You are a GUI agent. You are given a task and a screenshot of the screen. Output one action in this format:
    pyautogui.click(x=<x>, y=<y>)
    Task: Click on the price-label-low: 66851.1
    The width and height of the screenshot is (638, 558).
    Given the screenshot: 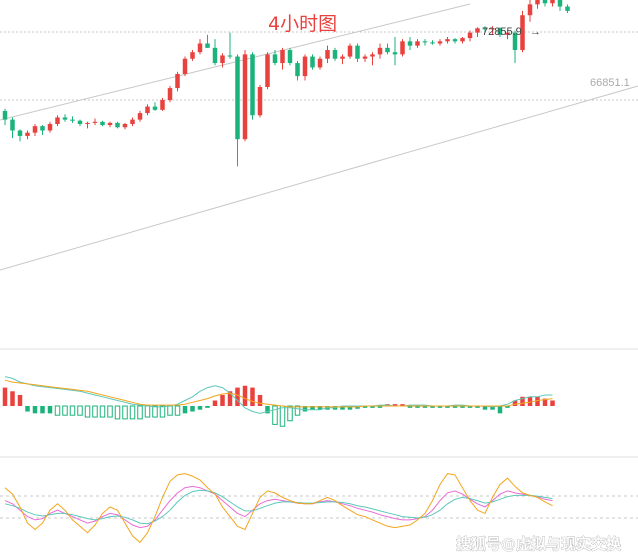 What is the action you would take?
    pyautogui.click(x=610, y=83)
    